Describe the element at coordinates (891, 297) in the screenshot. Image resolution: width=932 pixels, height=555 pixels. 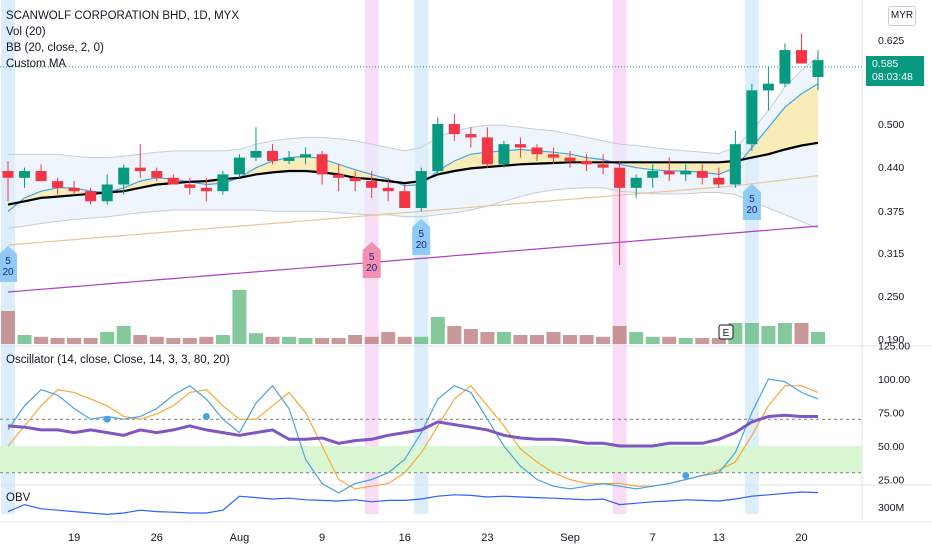
I see `price-tick-label: 0.250` at that location.